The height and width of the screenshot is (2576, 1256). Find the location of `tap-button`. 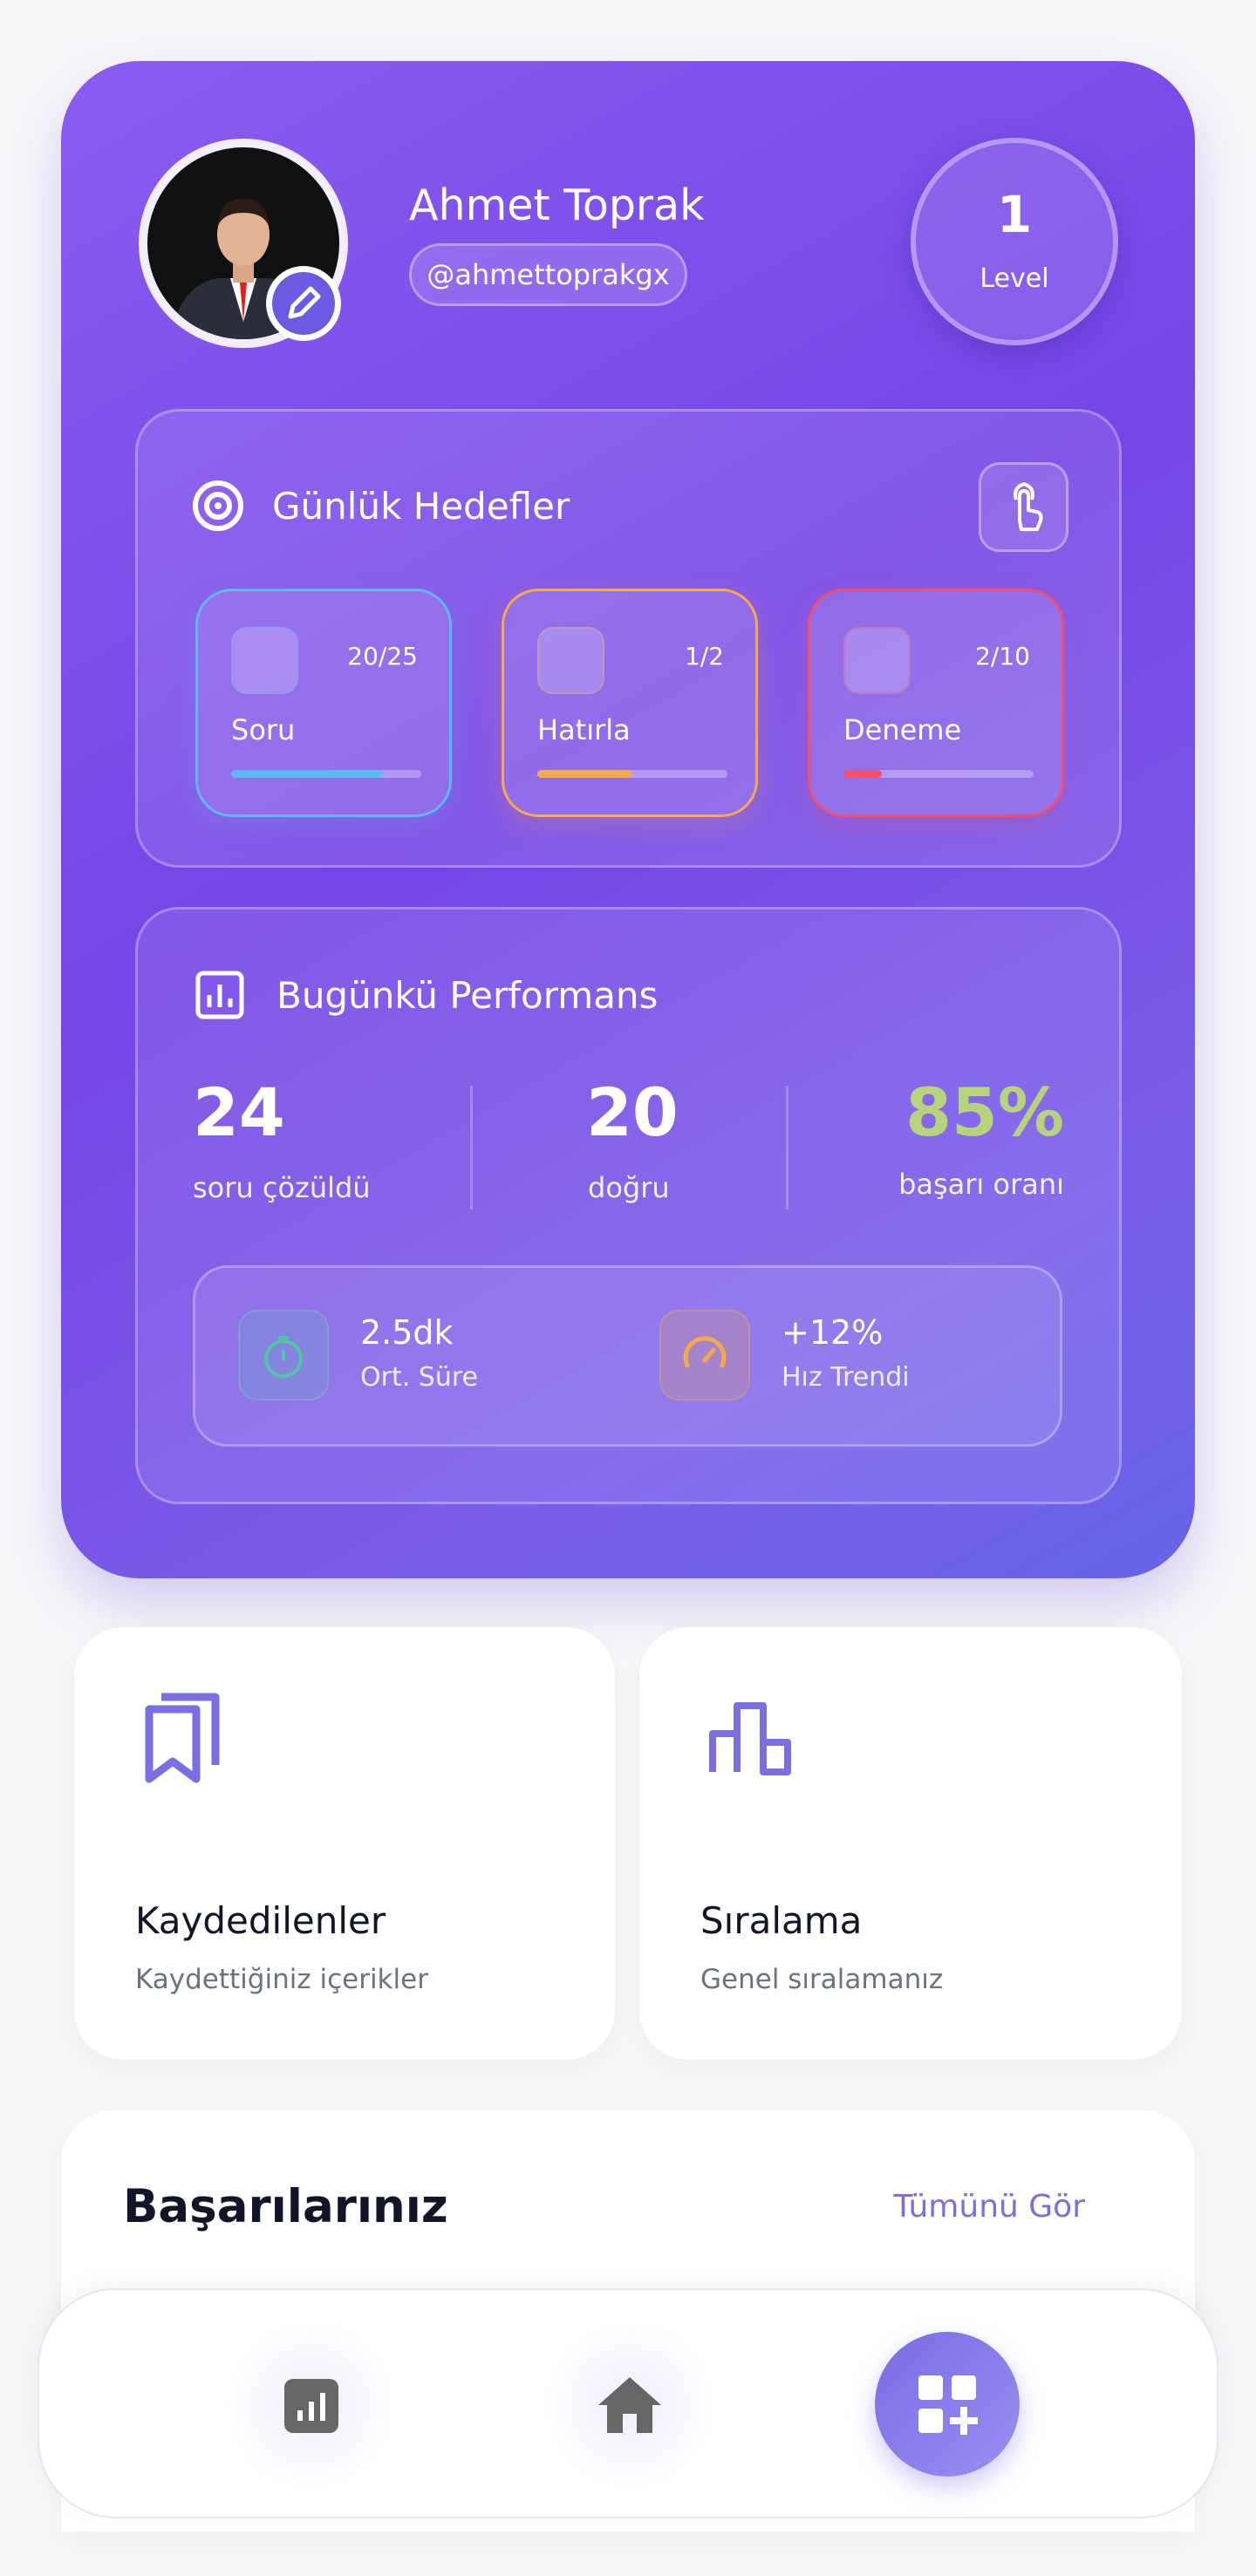

tap-button is located at coordinates (1023, 507).